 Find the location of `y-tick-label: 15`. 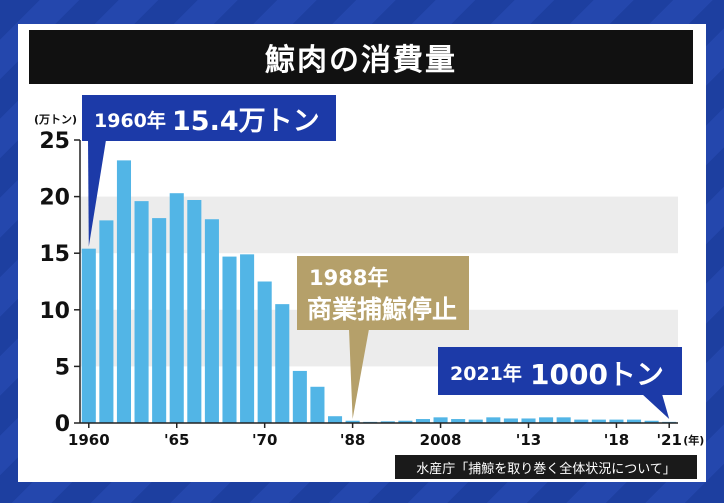

y-tick-label: 15 is located at coordinates (54, 254).